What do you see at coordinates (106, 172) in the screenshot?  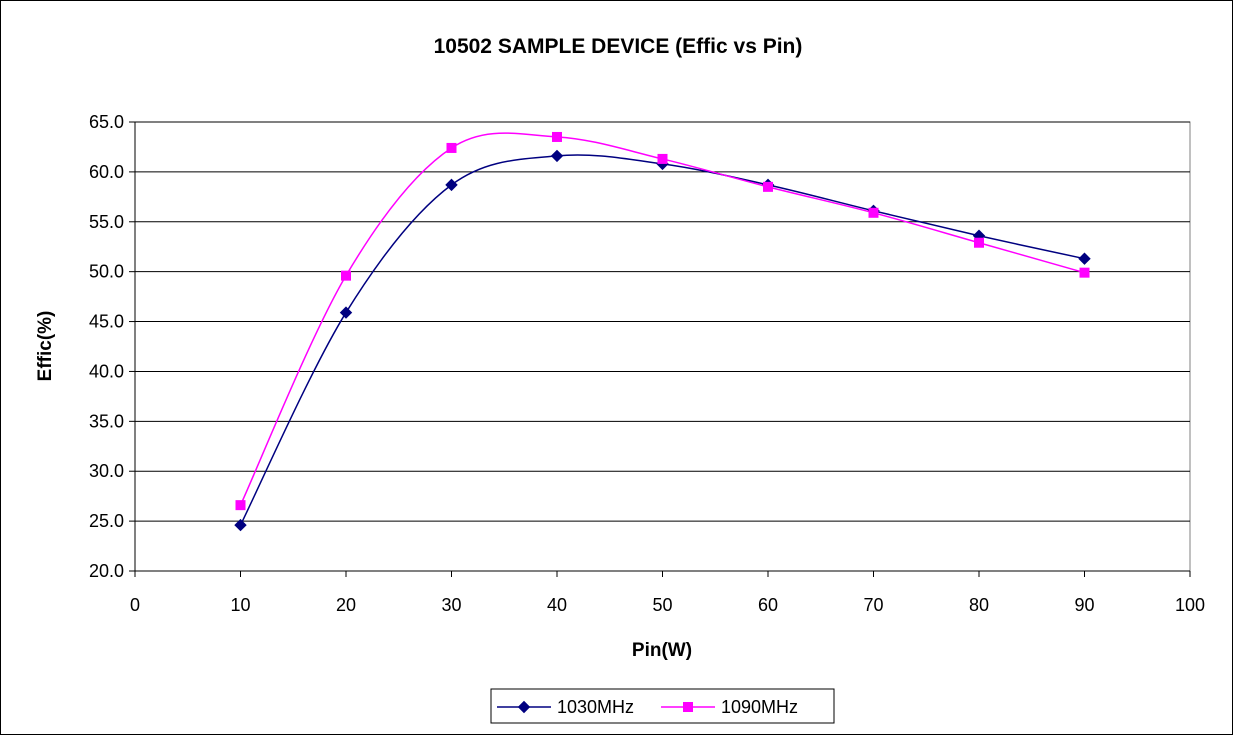 I see `y-tick-label-8: 60.0` at bounding box center [106, 172].